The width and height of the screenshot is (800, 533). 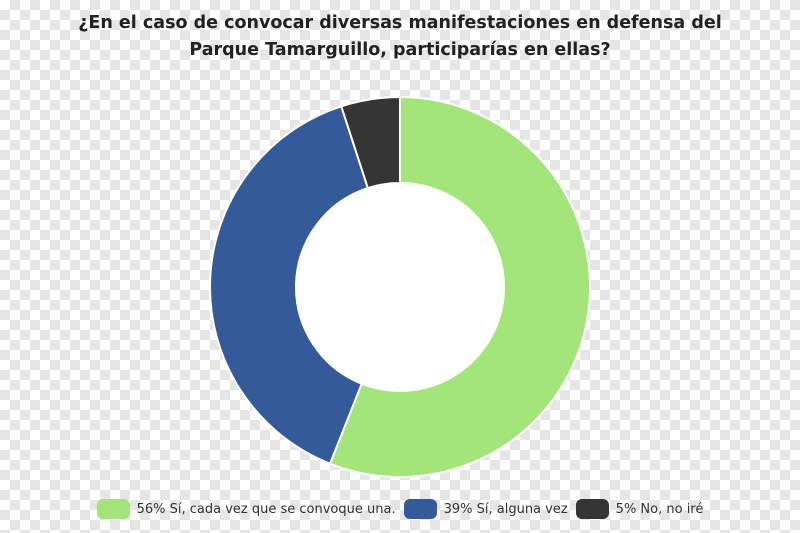 What do you see at coordinates (400, 287) in the screenshot?
I see `donut-hole` at bounding box center [400, 287].